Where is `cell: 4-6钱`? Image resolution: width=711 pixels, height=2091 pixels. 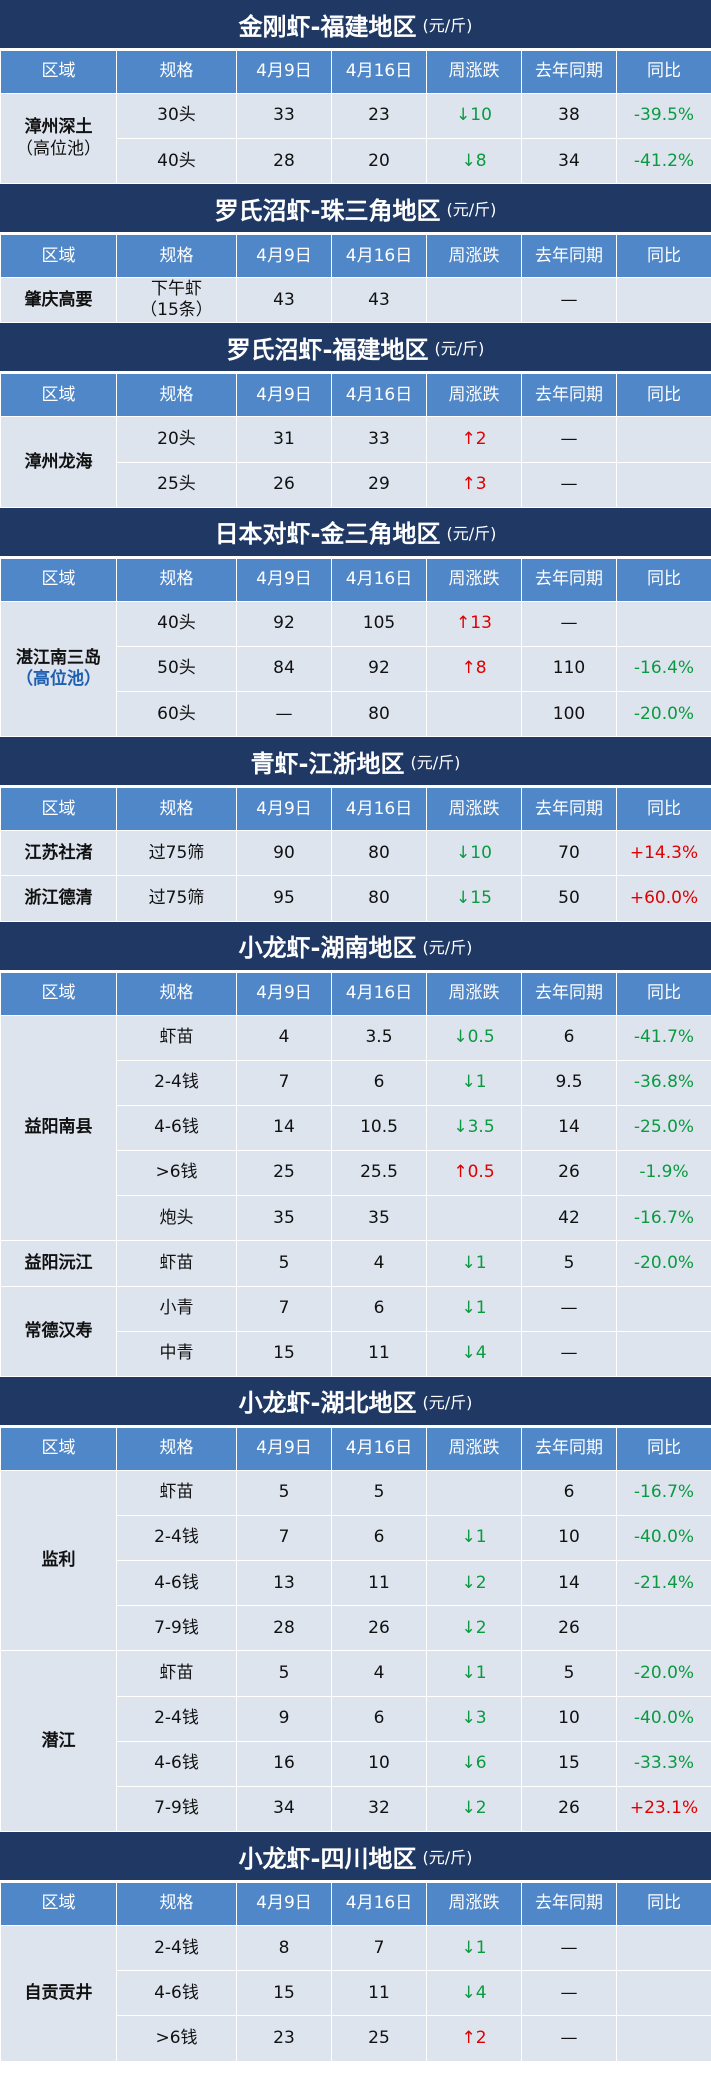
cell: 4-6钱 is located at coordinates (176, 1763).